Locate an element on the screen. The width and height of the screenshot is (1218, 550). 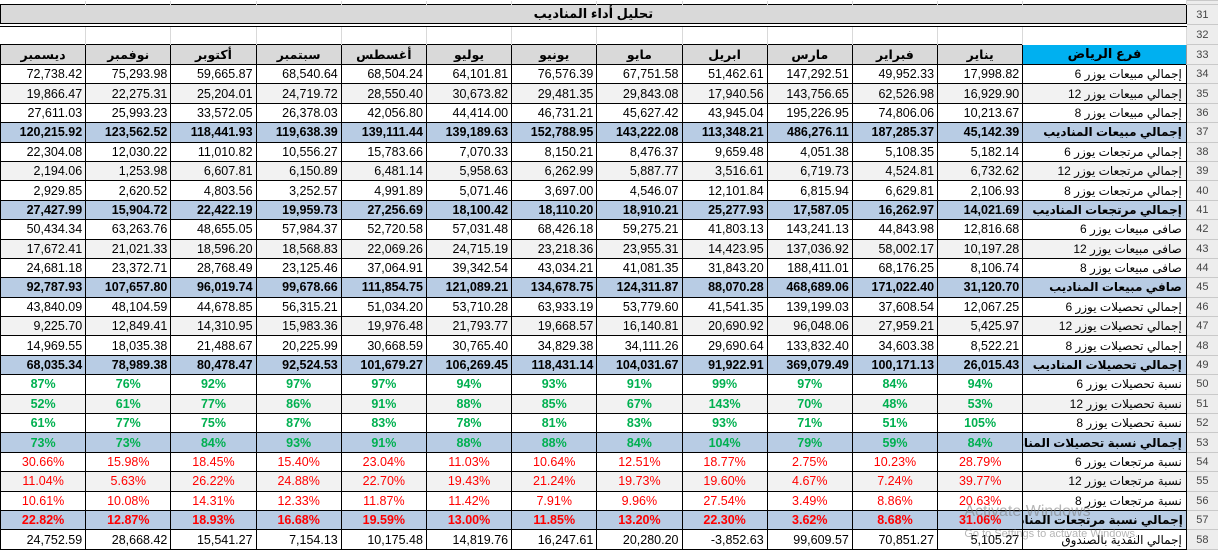
data-cell: 8,476.37 is located at coordinates (639, 151).